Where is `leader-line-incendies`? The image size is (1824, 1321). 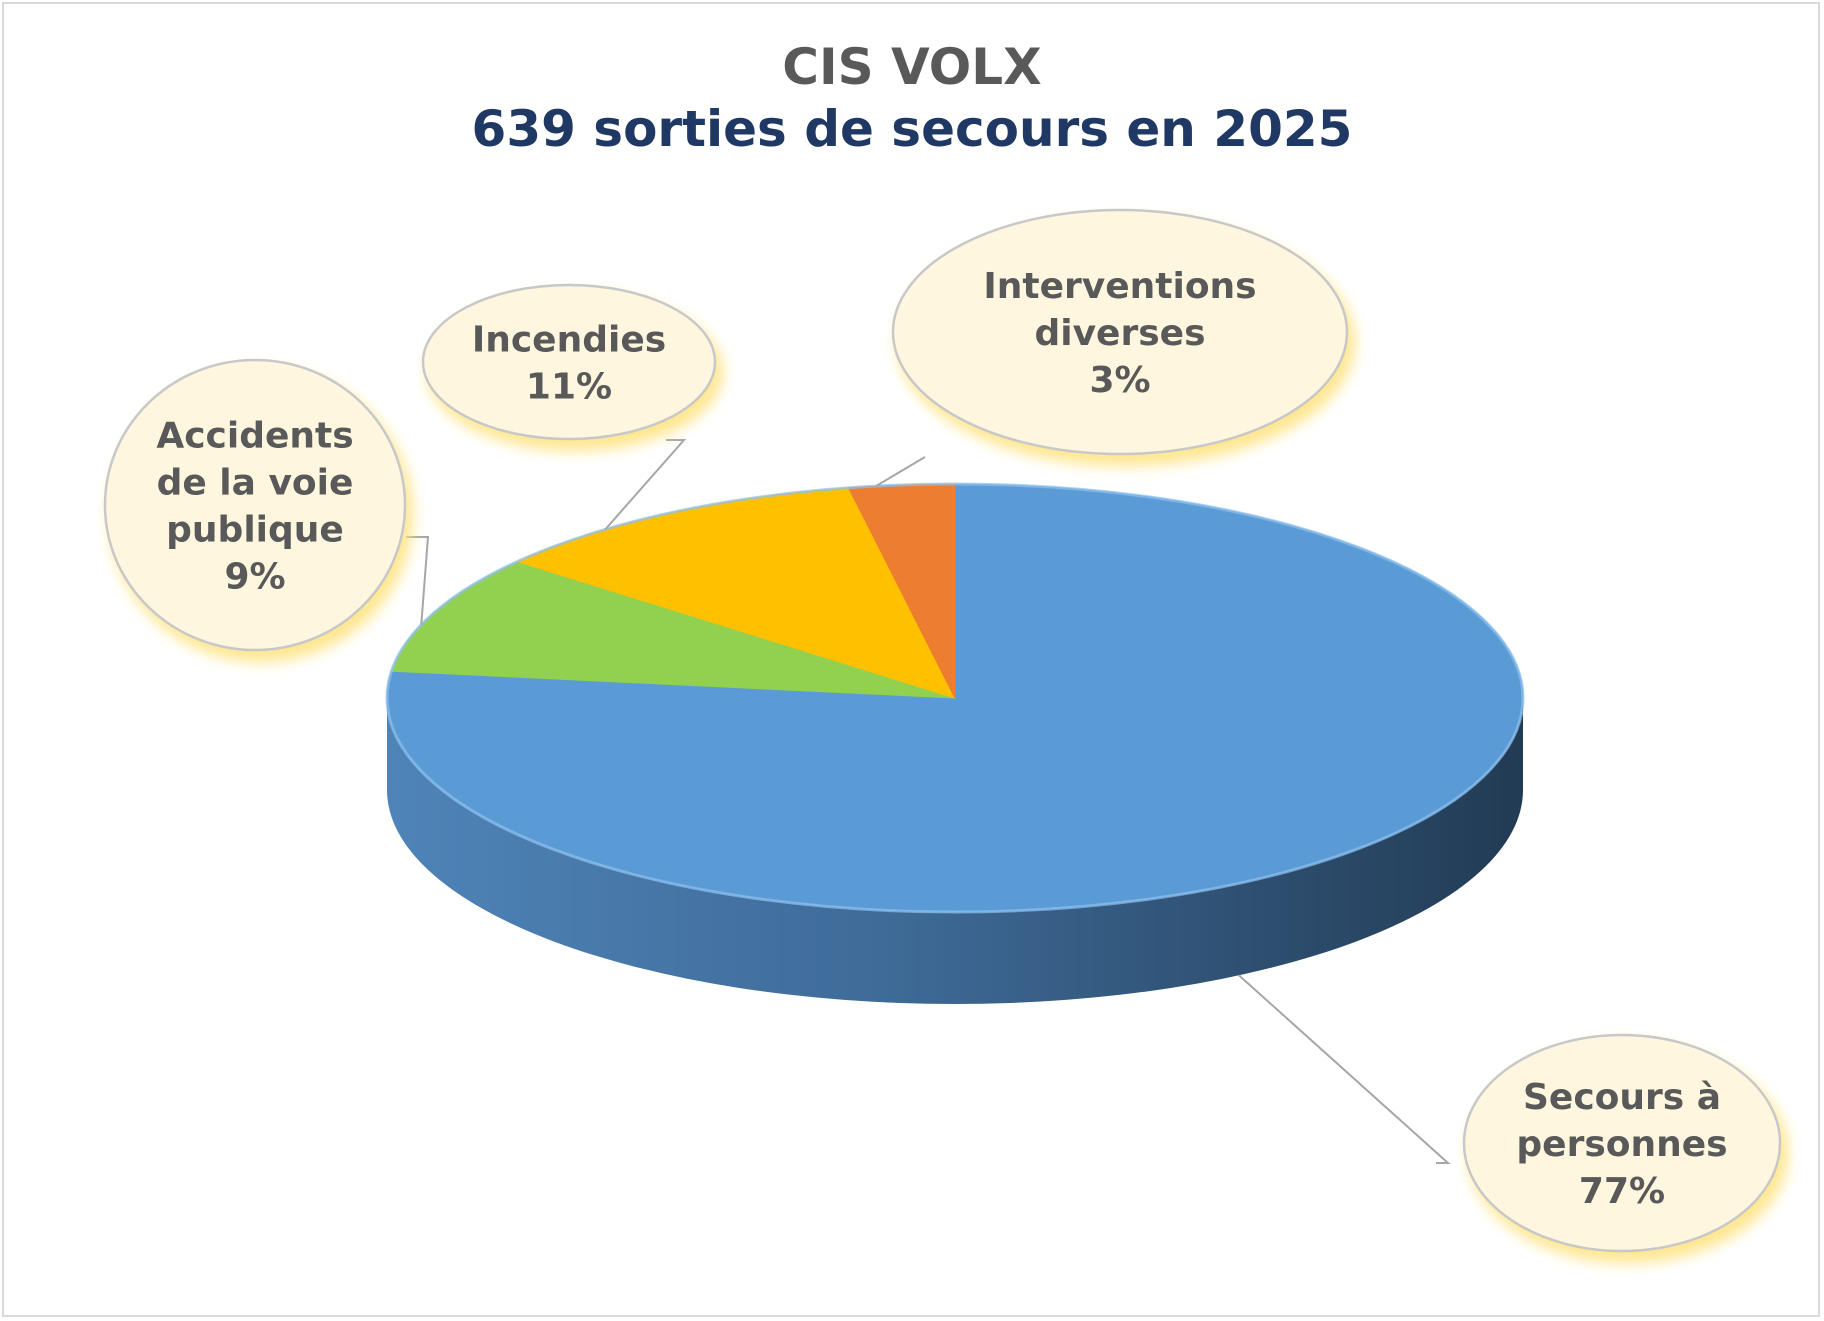 leader-line-incendies is located at coordinates (645, 485).